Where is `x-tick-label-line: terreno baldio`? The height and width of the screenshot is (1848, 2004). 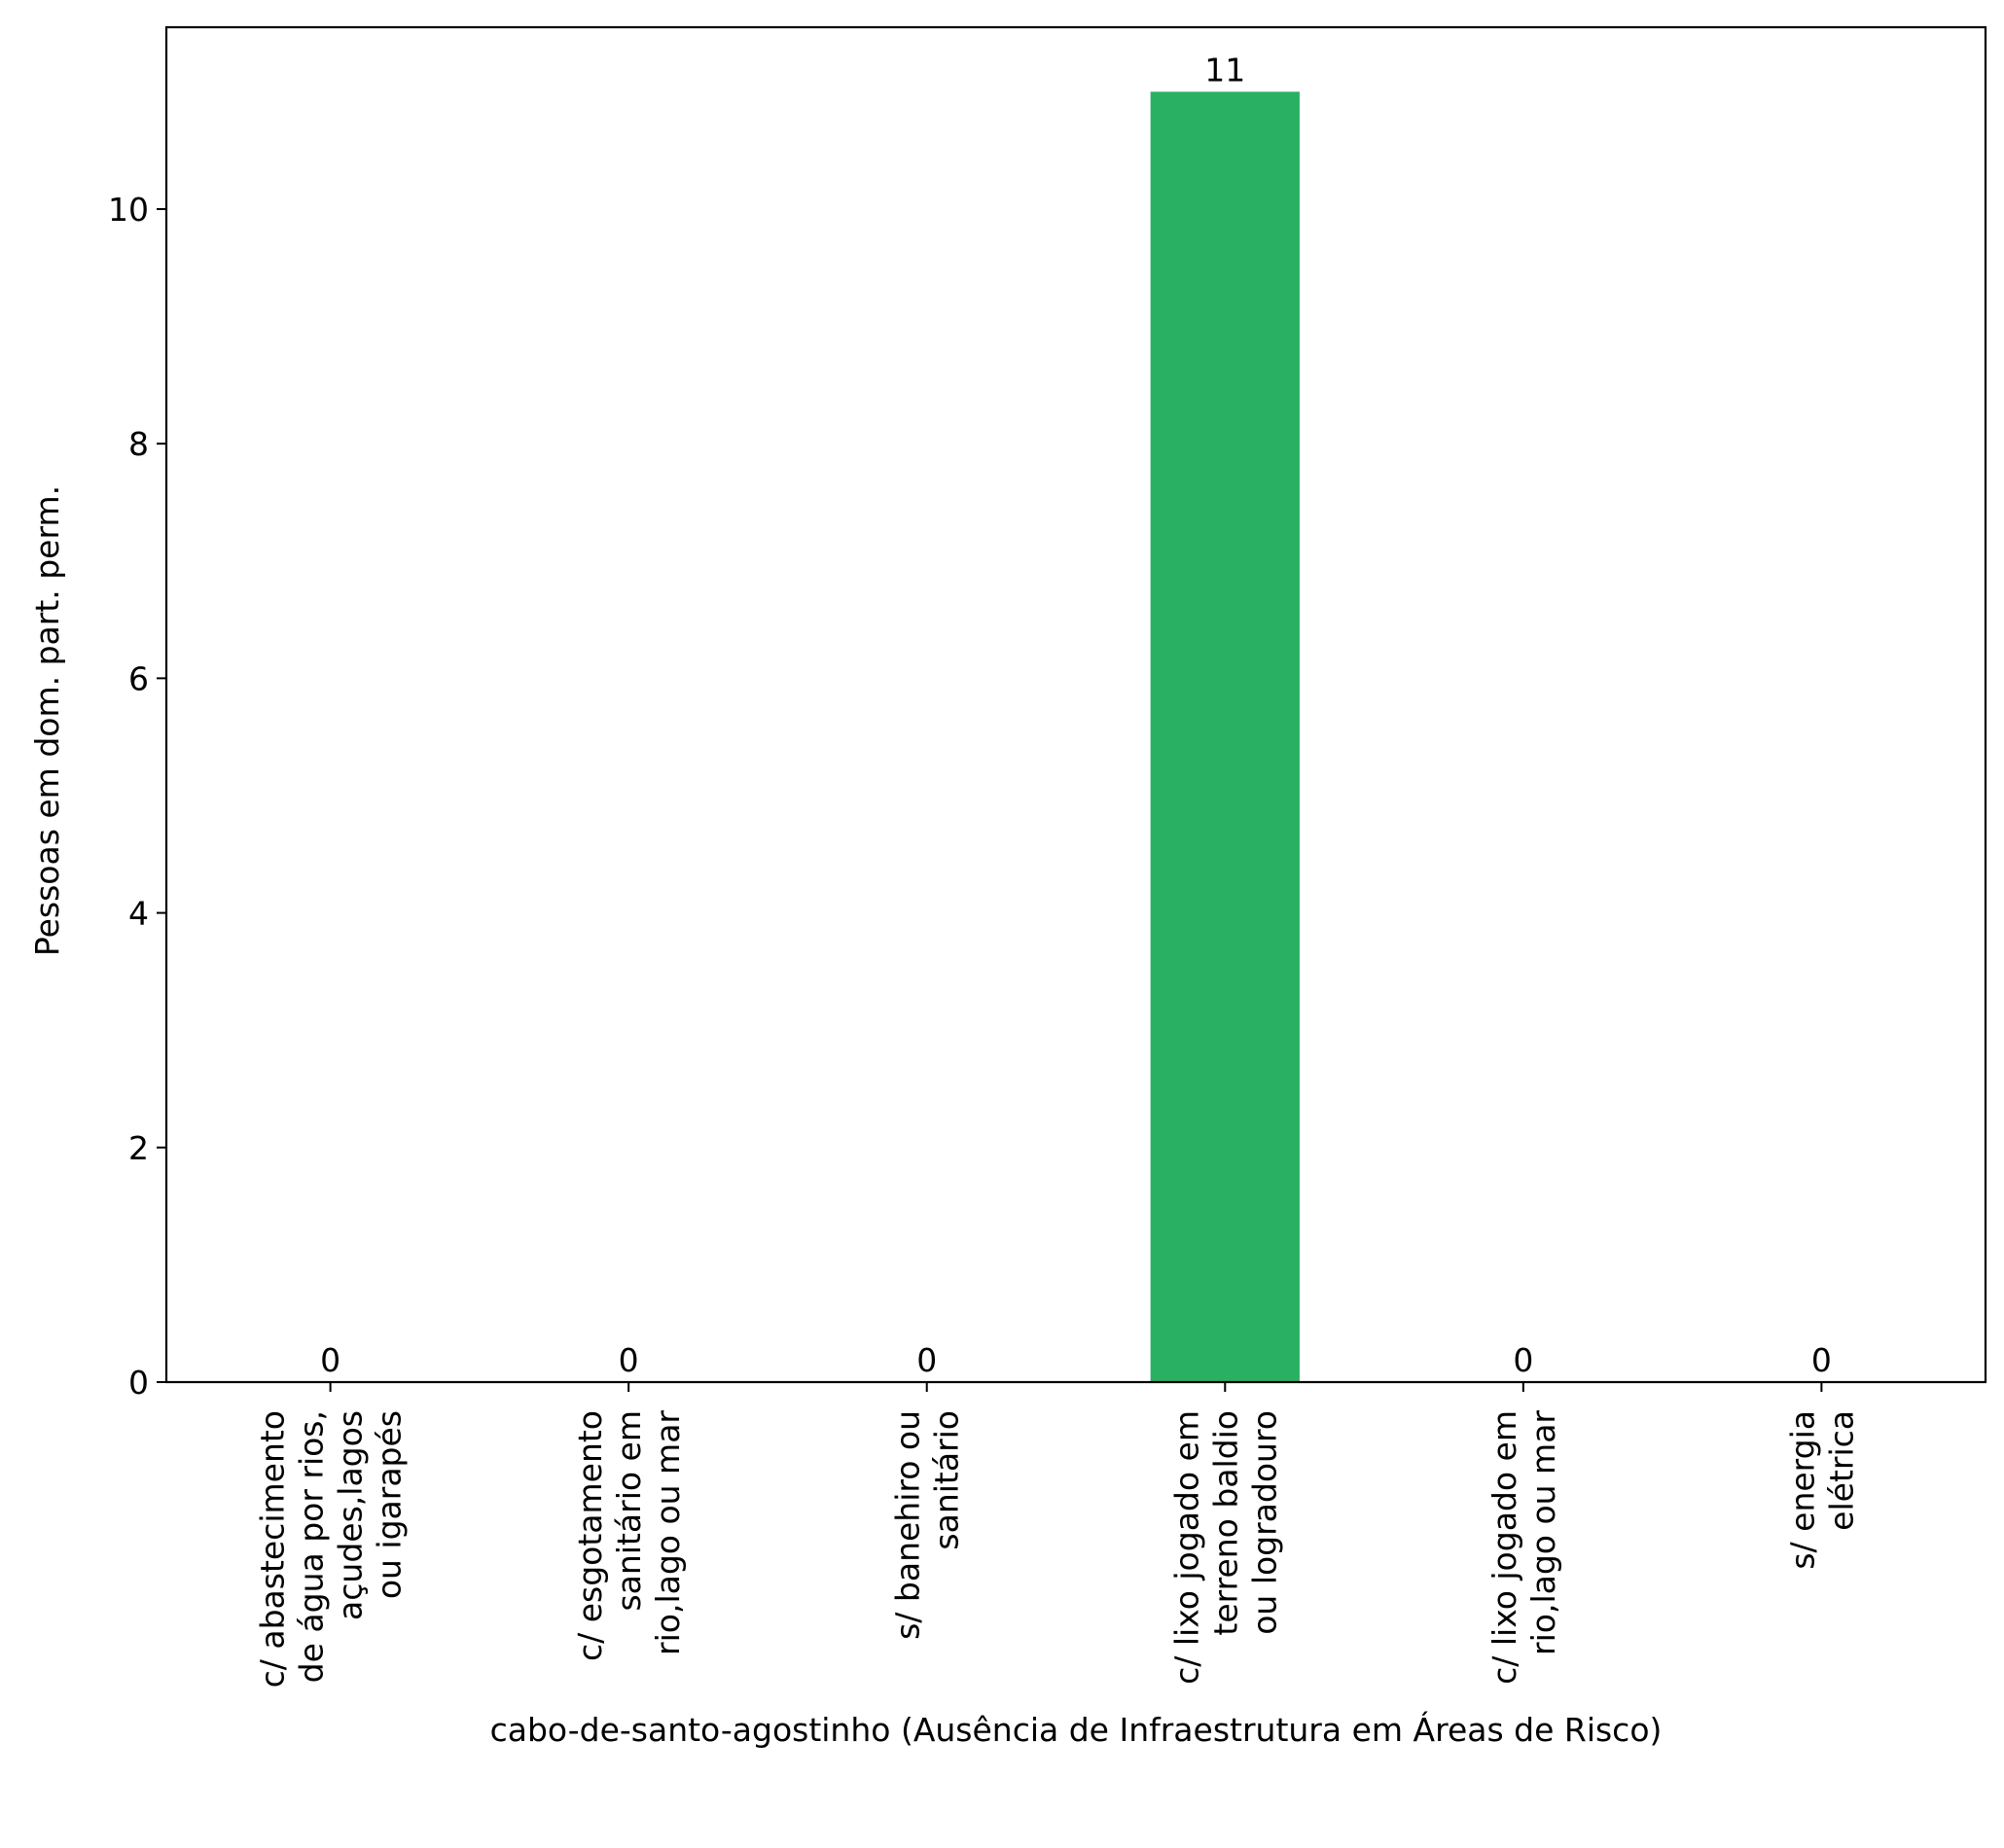
x-tick-label-line: terreno baldio is located at coordinates (1225, 1523).